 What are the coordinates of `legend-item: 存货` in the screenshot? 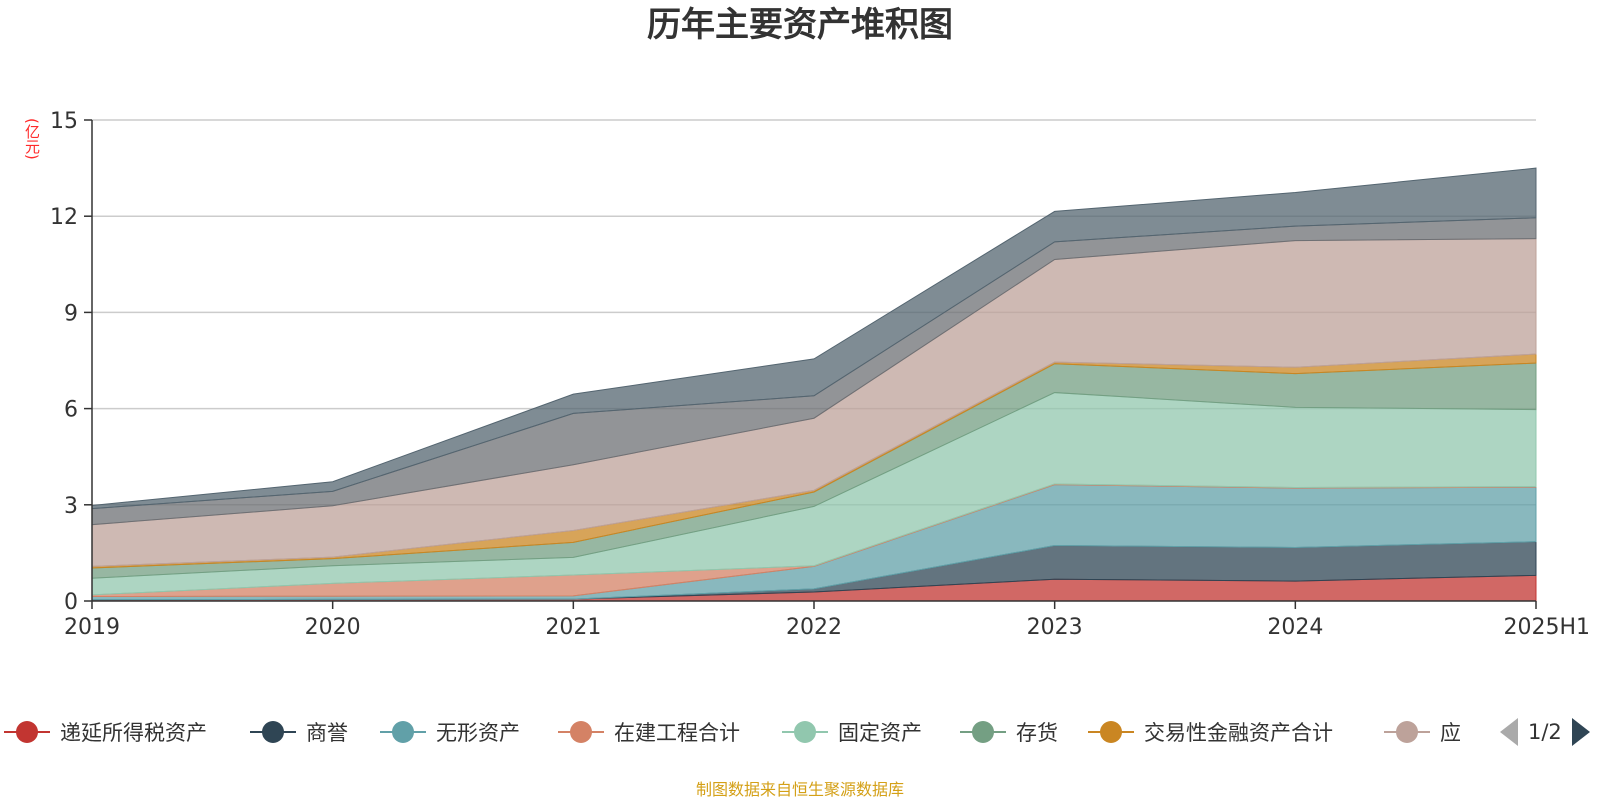 It's located at (1008, 732).